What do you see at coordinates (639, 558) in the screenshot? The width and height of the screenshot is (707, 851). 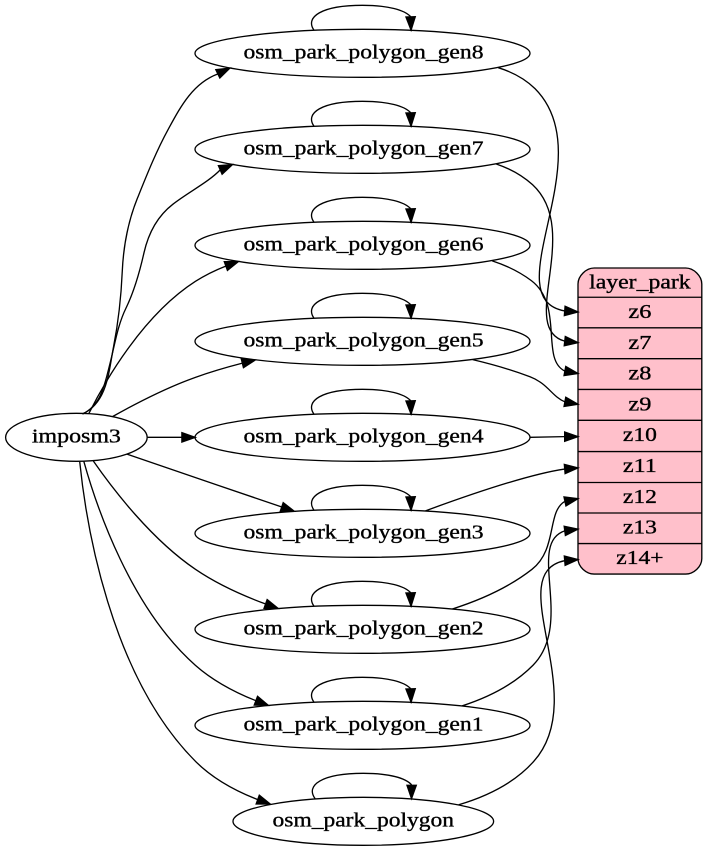 I see `svg-text: z14+` at bounding box center [639, 558].